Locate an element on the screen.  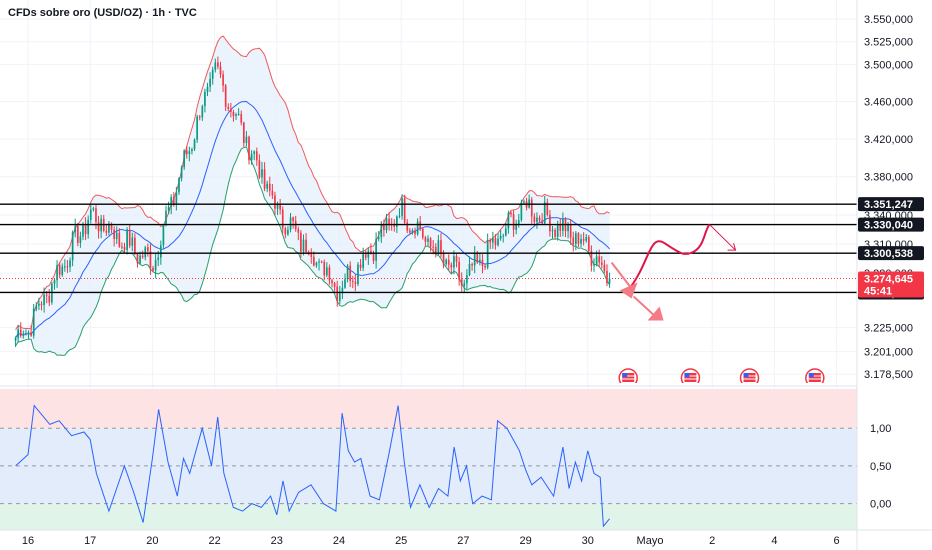
price-tick-label: 3.500,000 is located at coordinates (888, 66).